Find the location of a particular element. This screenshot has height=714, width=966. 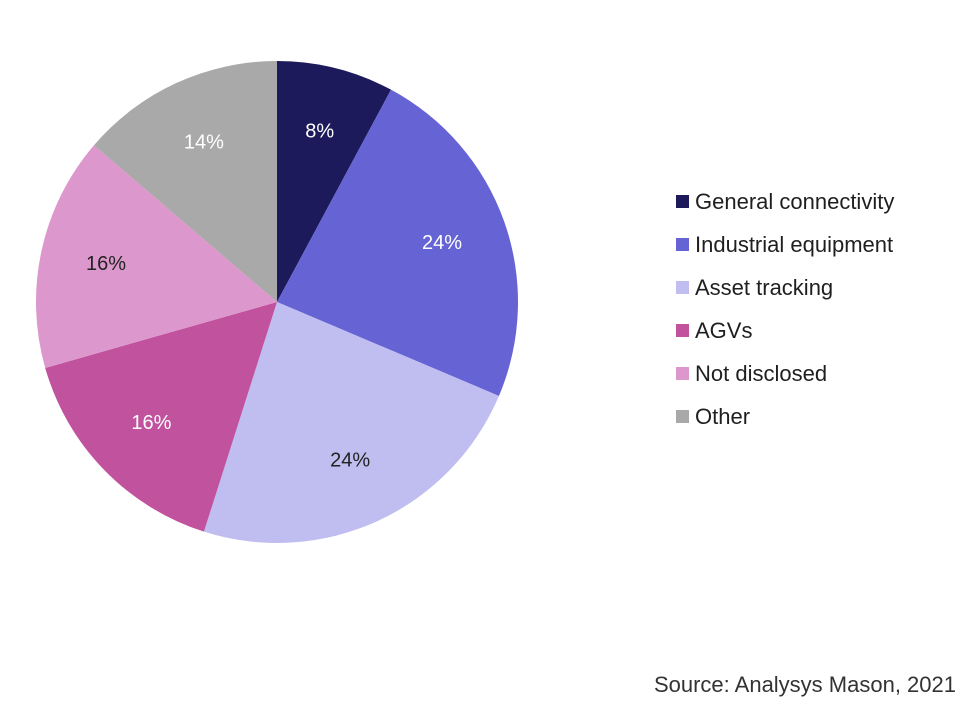

pie-slice-general-connectivity is located at coordinates (334, 181).